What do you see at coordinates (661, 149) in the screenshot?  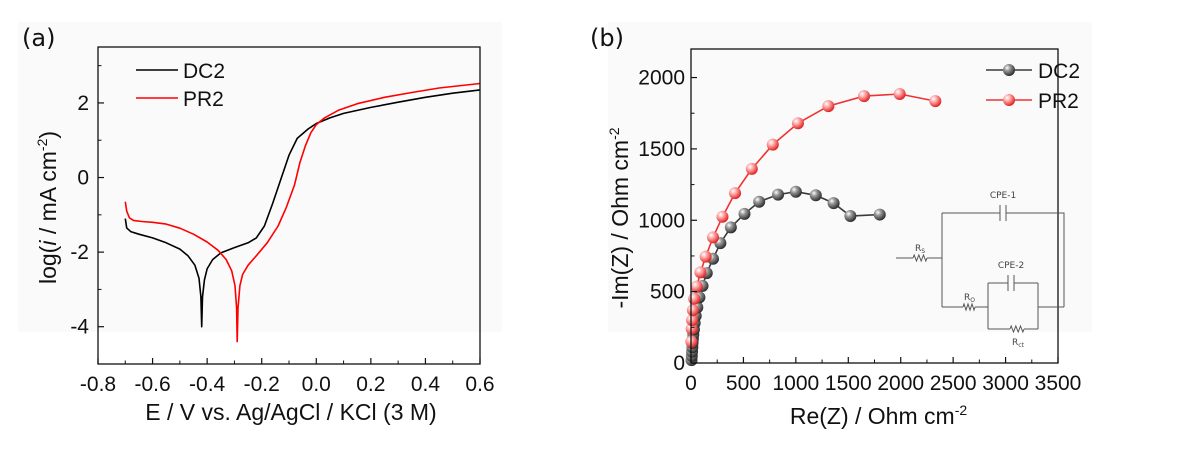 I see `y-tick-label: 1500` at bounding box center [661, 149].